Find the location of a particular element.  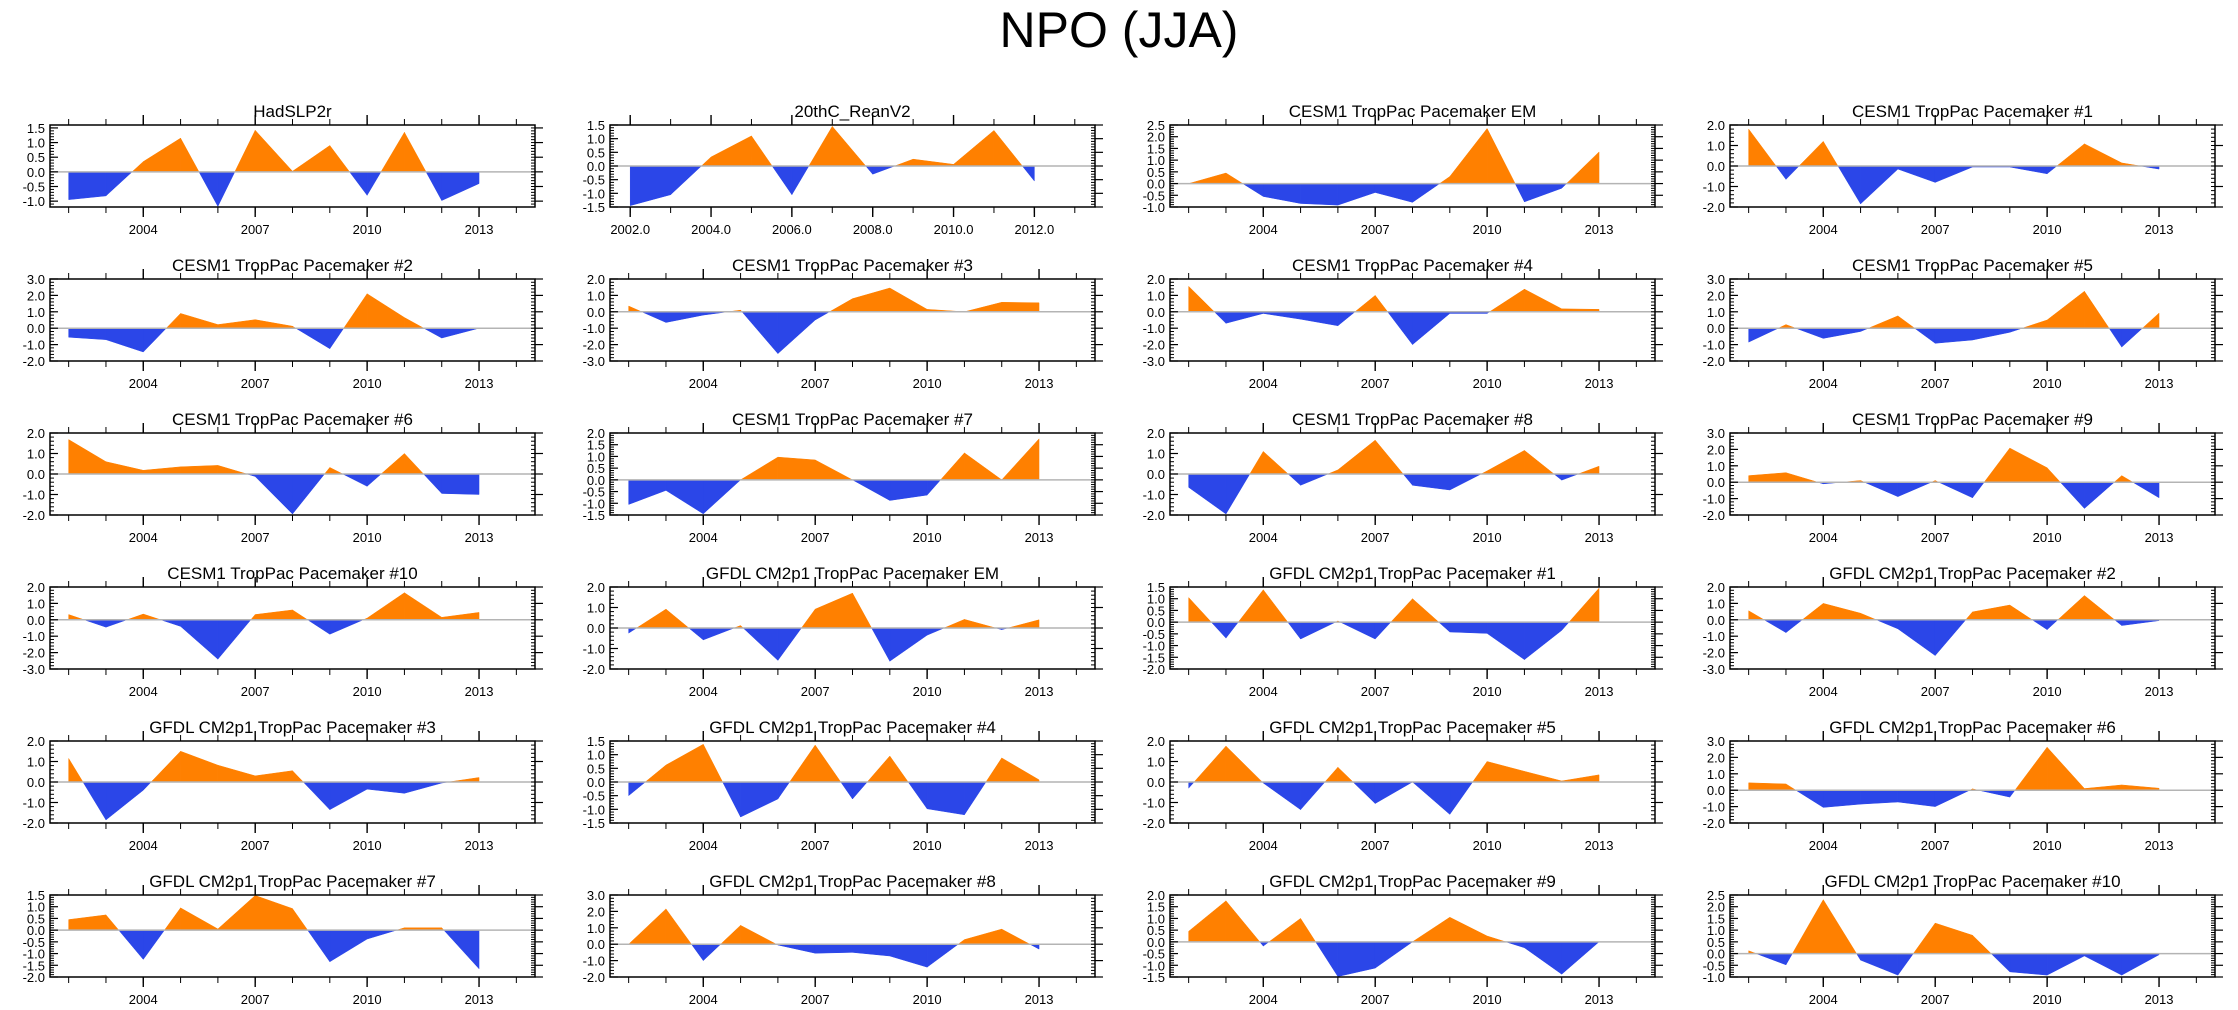

x-tick-label: 2004.0 is located at coordinates (711, 229).